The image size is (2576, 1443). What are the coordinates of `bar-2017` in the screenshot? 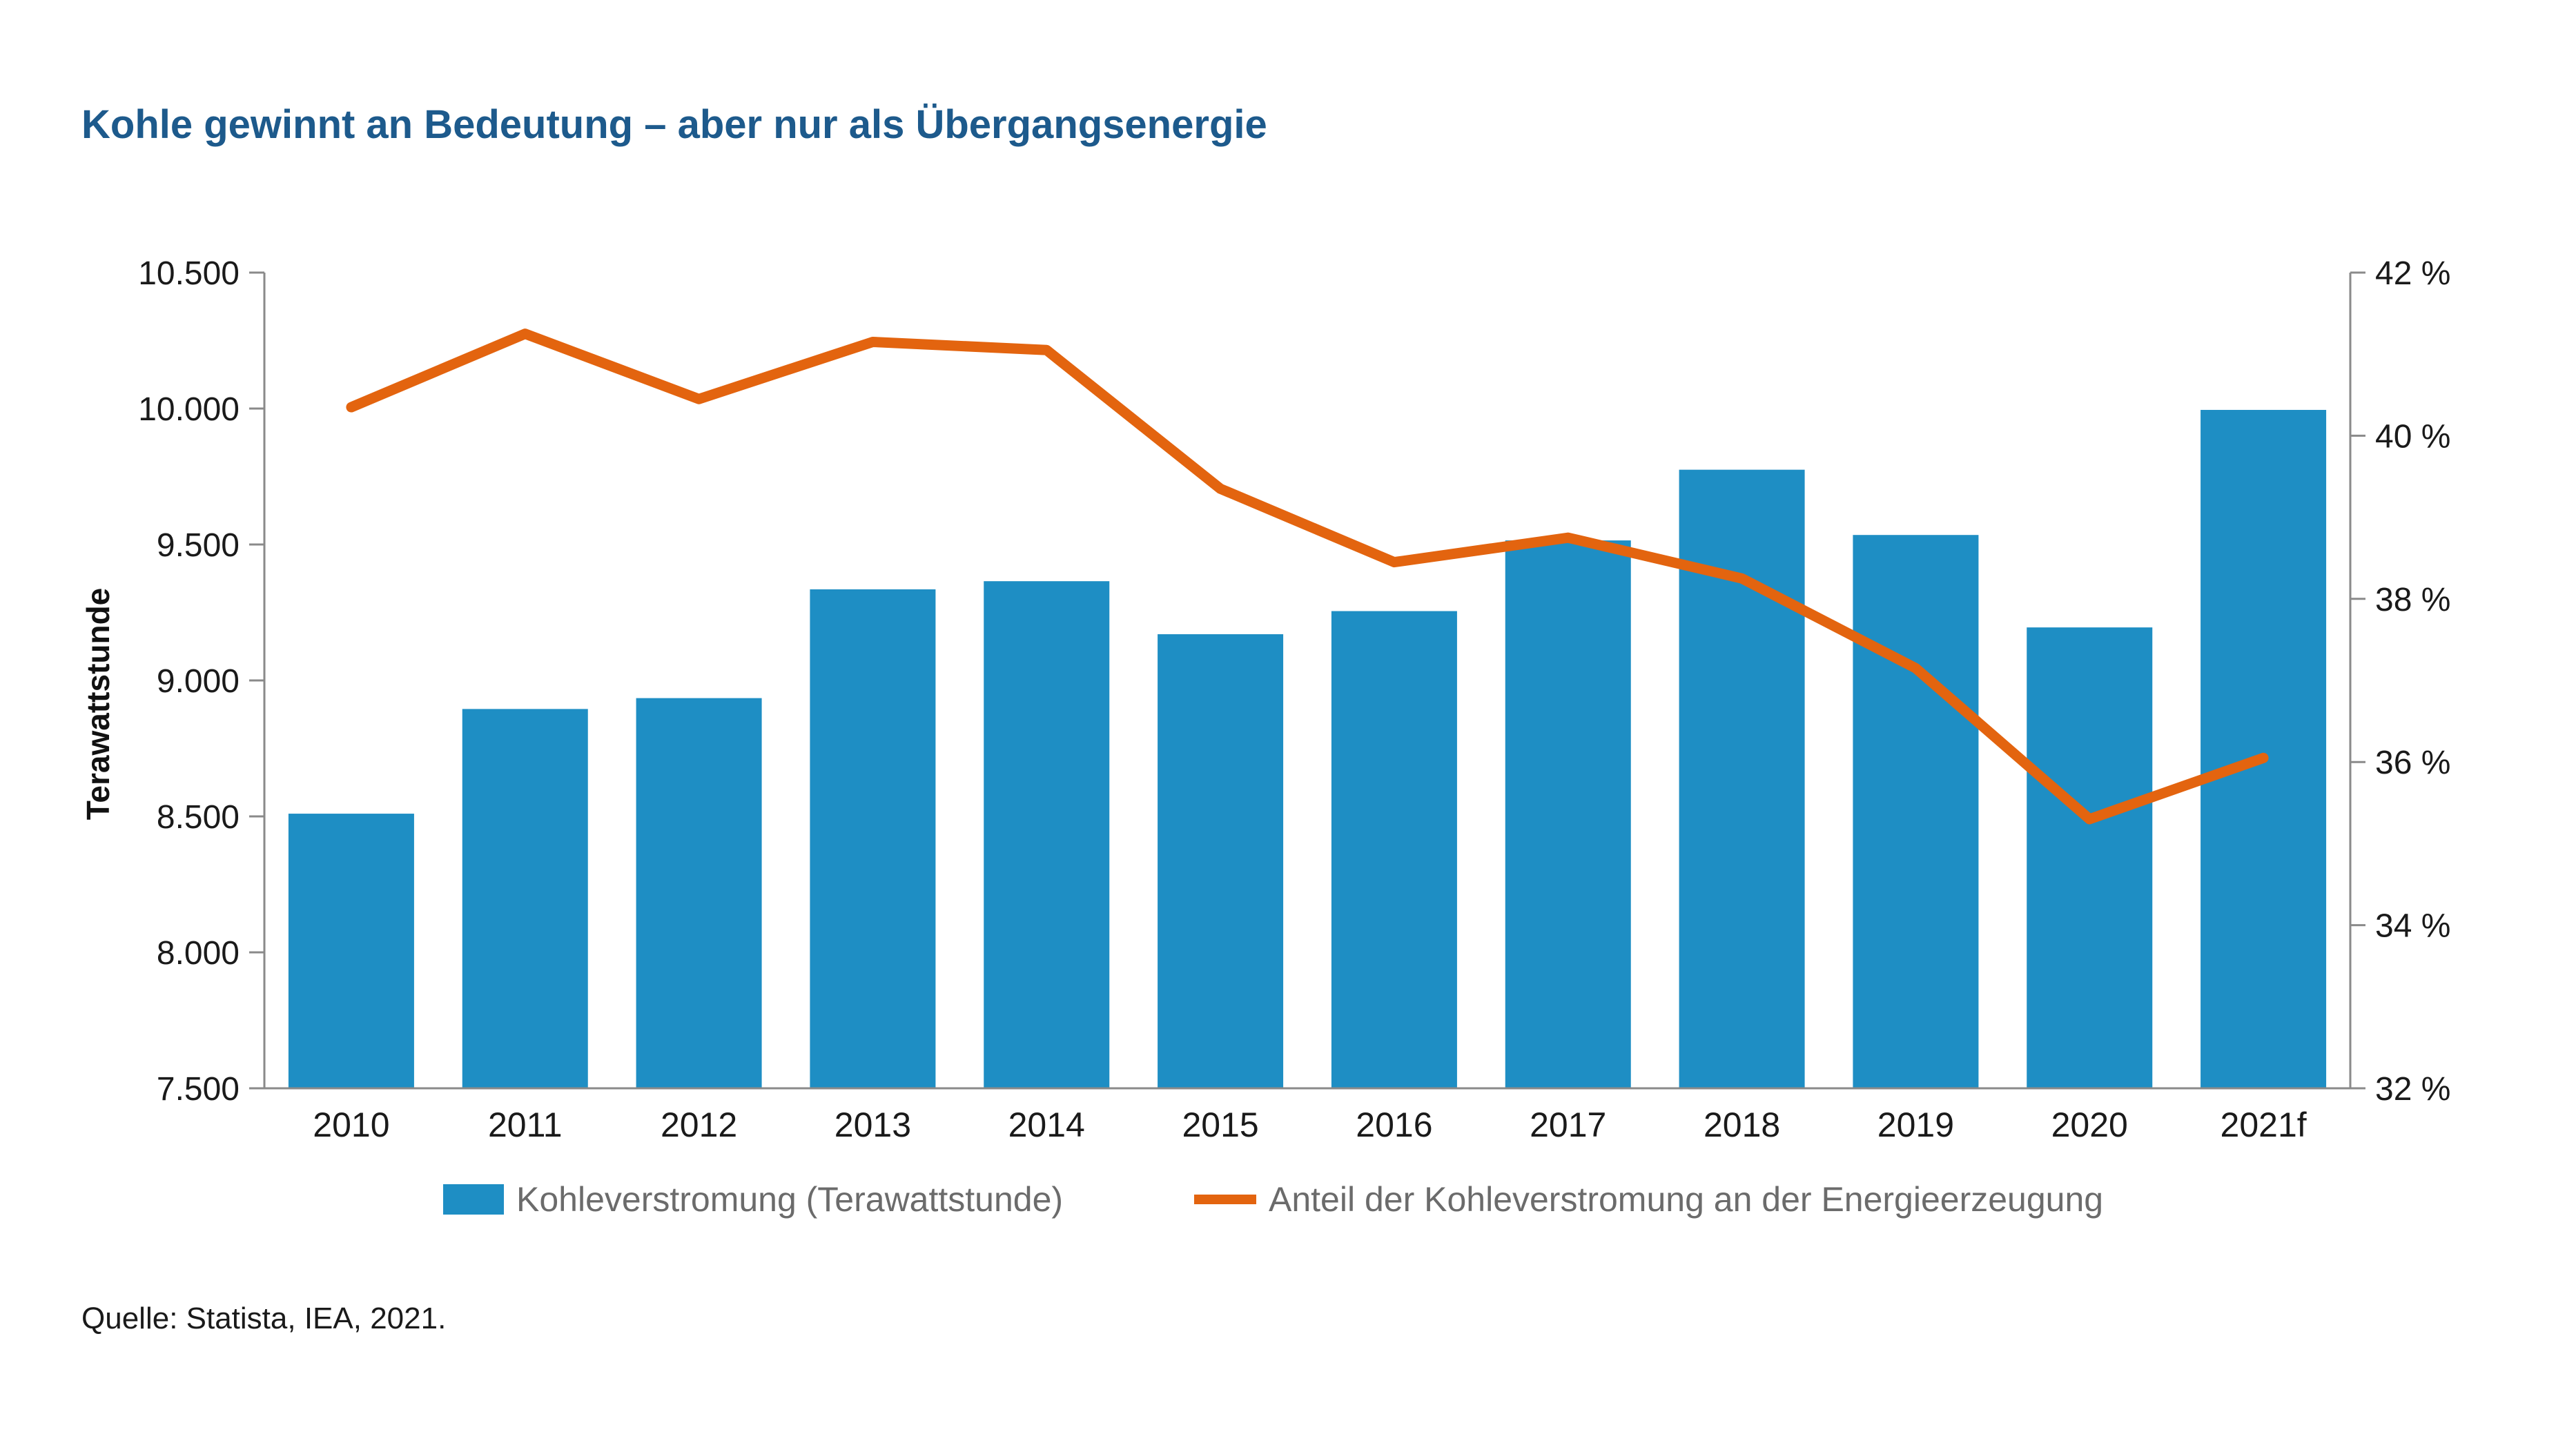 It's located at (1568, 814).